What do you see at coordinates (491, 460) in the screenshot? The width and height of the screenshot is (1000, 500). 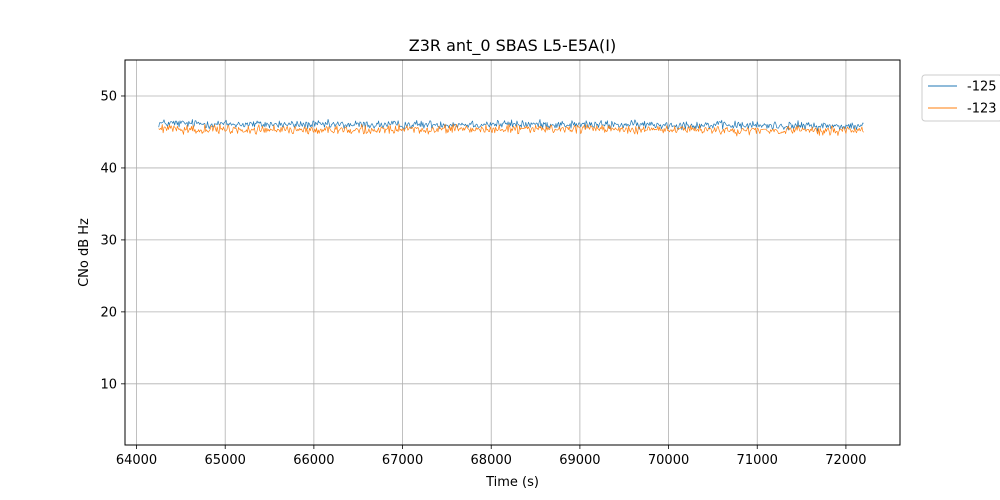 I see `x-tick-label: 68000` at bounding box center [491, 460].